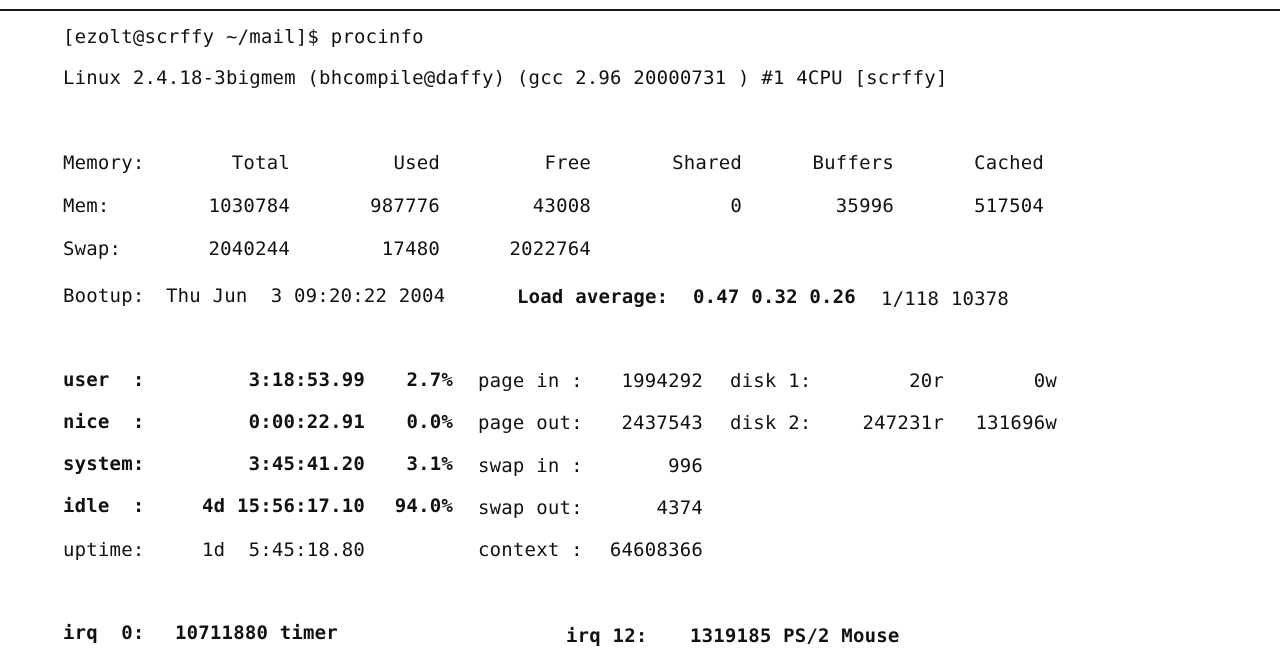 The image size is (1280, 652). What do you see at coordinates (1016, 423) in the screenshot?
I see `disk2-writes: 131696w` at bounding box center [1016, 423].